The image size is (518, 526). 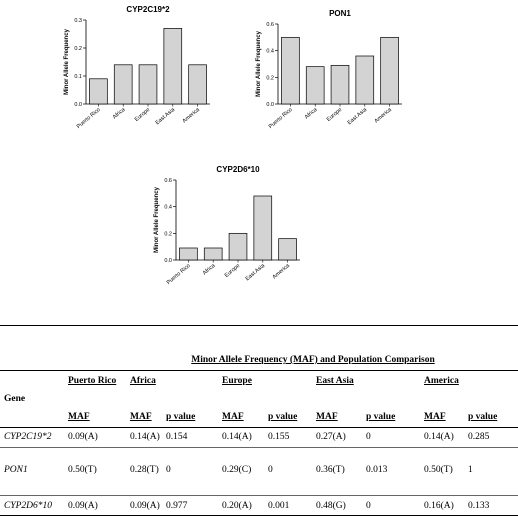 What do you see at coordinates (237, 470) in the screenshot?
I see `table-cell: 0.29(C)` at bounding box center [237, 470].